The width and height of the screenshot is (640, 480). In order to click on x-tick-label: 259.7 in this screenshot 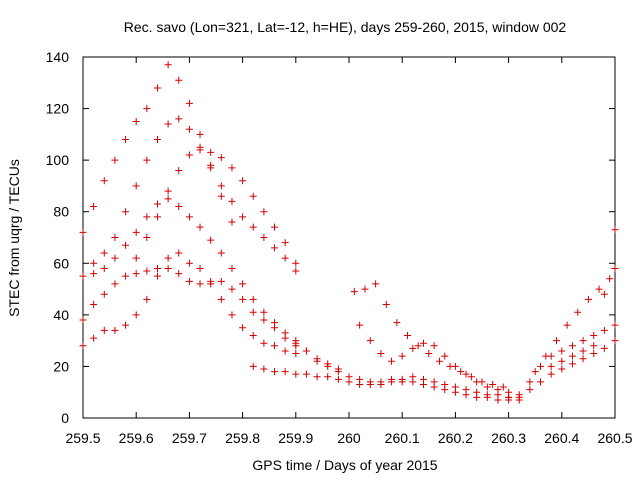, I will do `click(189, 438)`.